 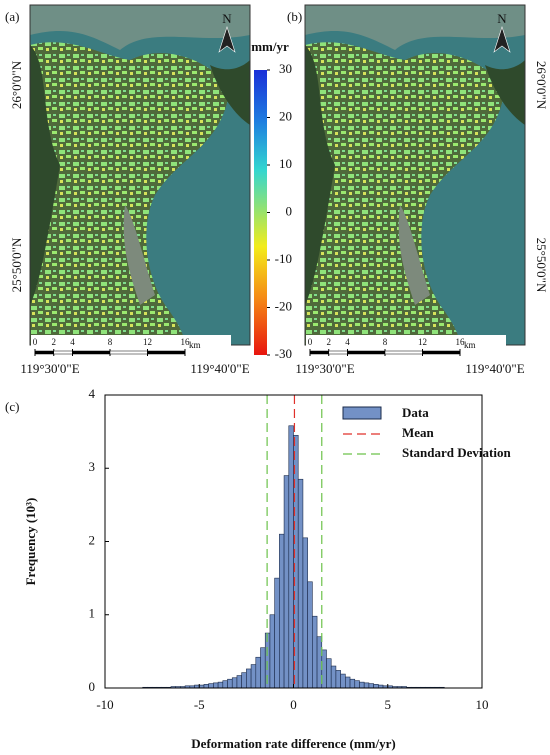 I want to click on x-tick-label: -5, so click(x=199, y=704).